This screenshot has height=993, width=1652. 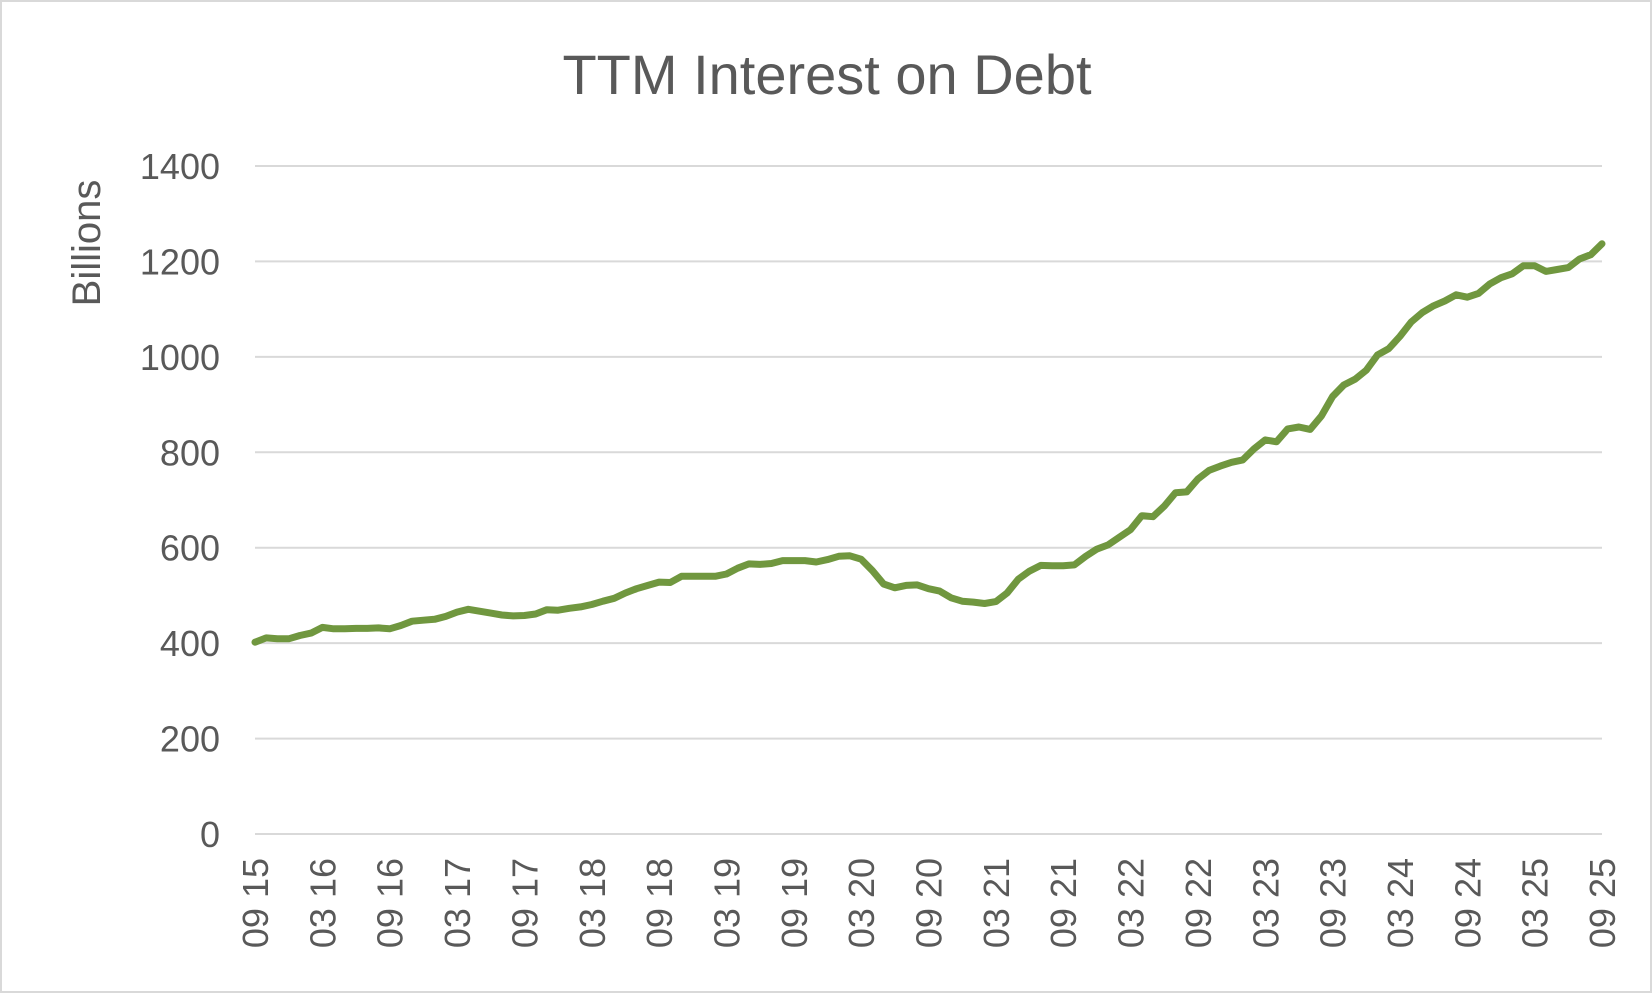 I want to click on x-tick-label: 09 18, so click(x=659, y=903).